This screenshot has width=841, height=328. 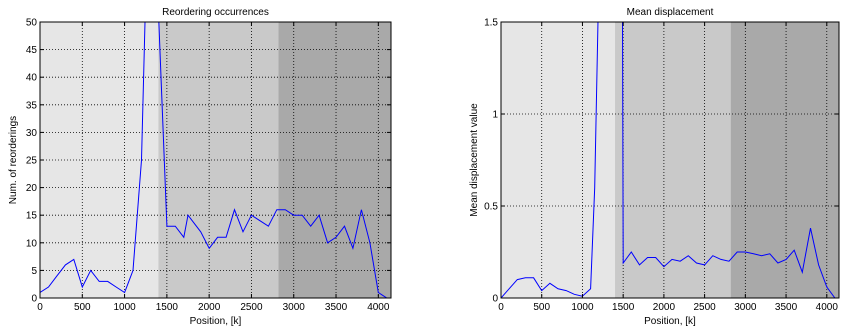 What do you see at coordinates (32, 23) in the screenshot?
I see `y-tick-label: 50` at bounding box center [32, 23].